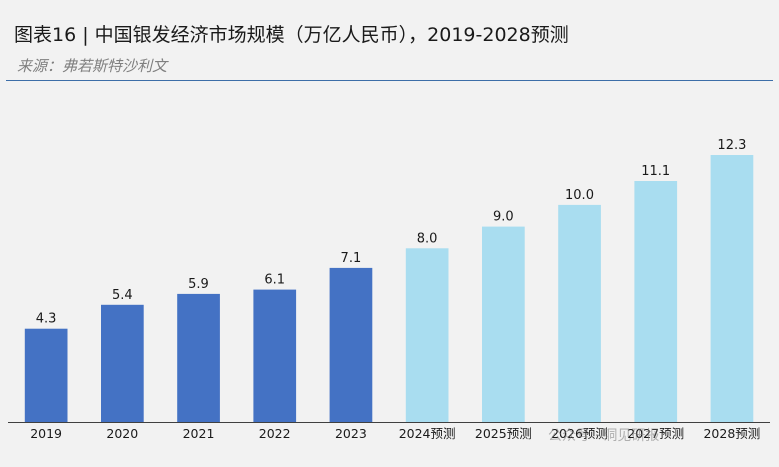  Describe the element at coordinates (122, 295) in the screenshot. I see `data-label-2020: 5.4` at that location.